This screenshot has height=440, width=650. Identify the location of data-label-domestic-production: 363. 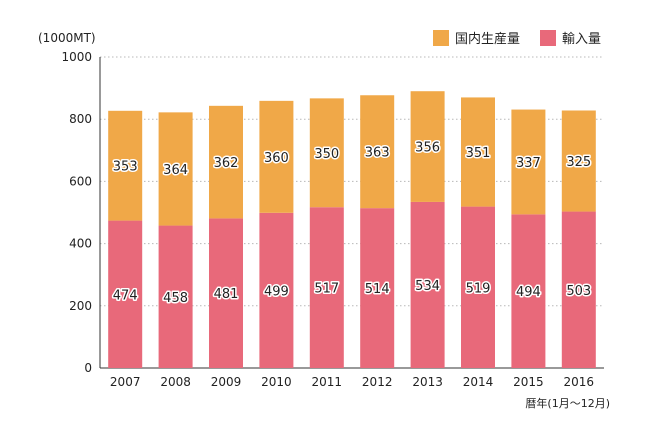
(377, 153).